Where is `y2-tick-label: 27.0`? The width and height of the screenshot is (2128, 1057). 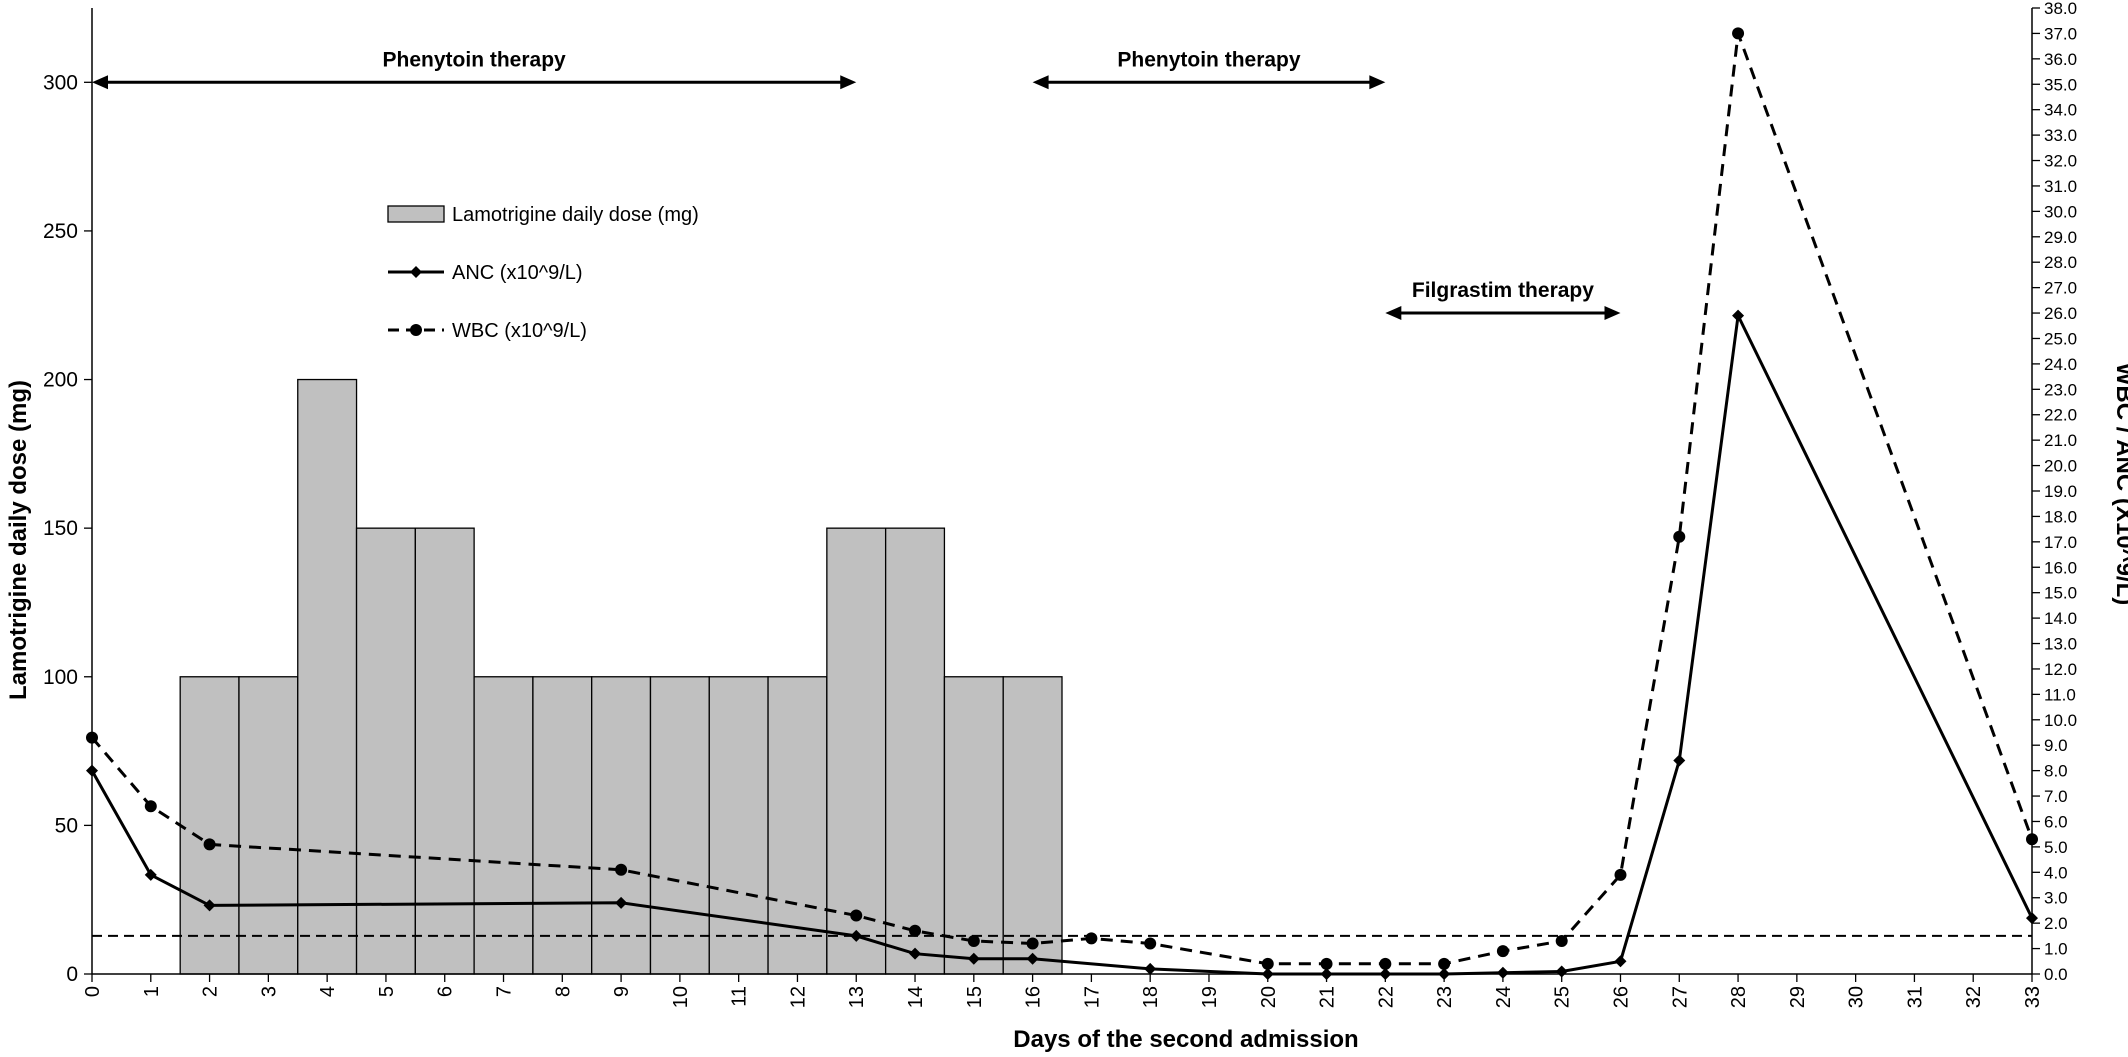 y2-tick-label: 27.0 is located at coordinates (2060, 288).